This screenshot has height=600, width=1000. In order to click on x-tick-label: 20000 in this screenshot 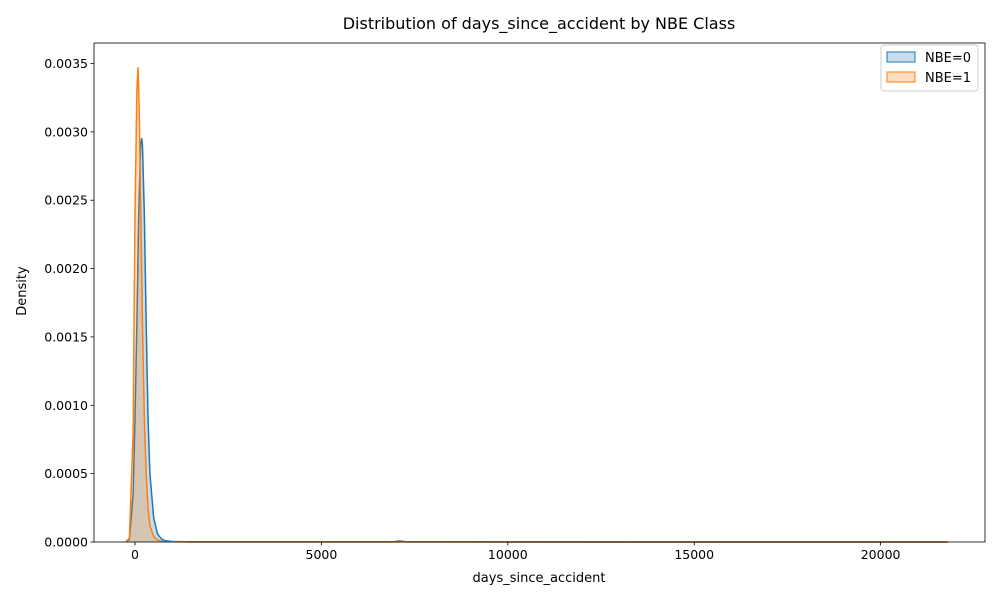, I will do `click(881, 554)`.